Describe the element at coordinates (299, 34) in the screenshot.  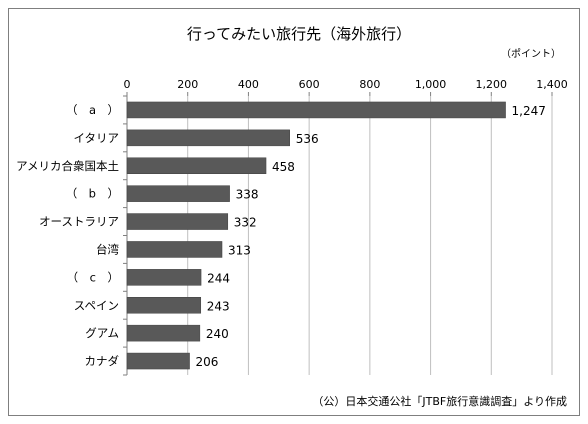
I see `chart-title: 行ってみたい旅行先（海外旅行）` at that location.